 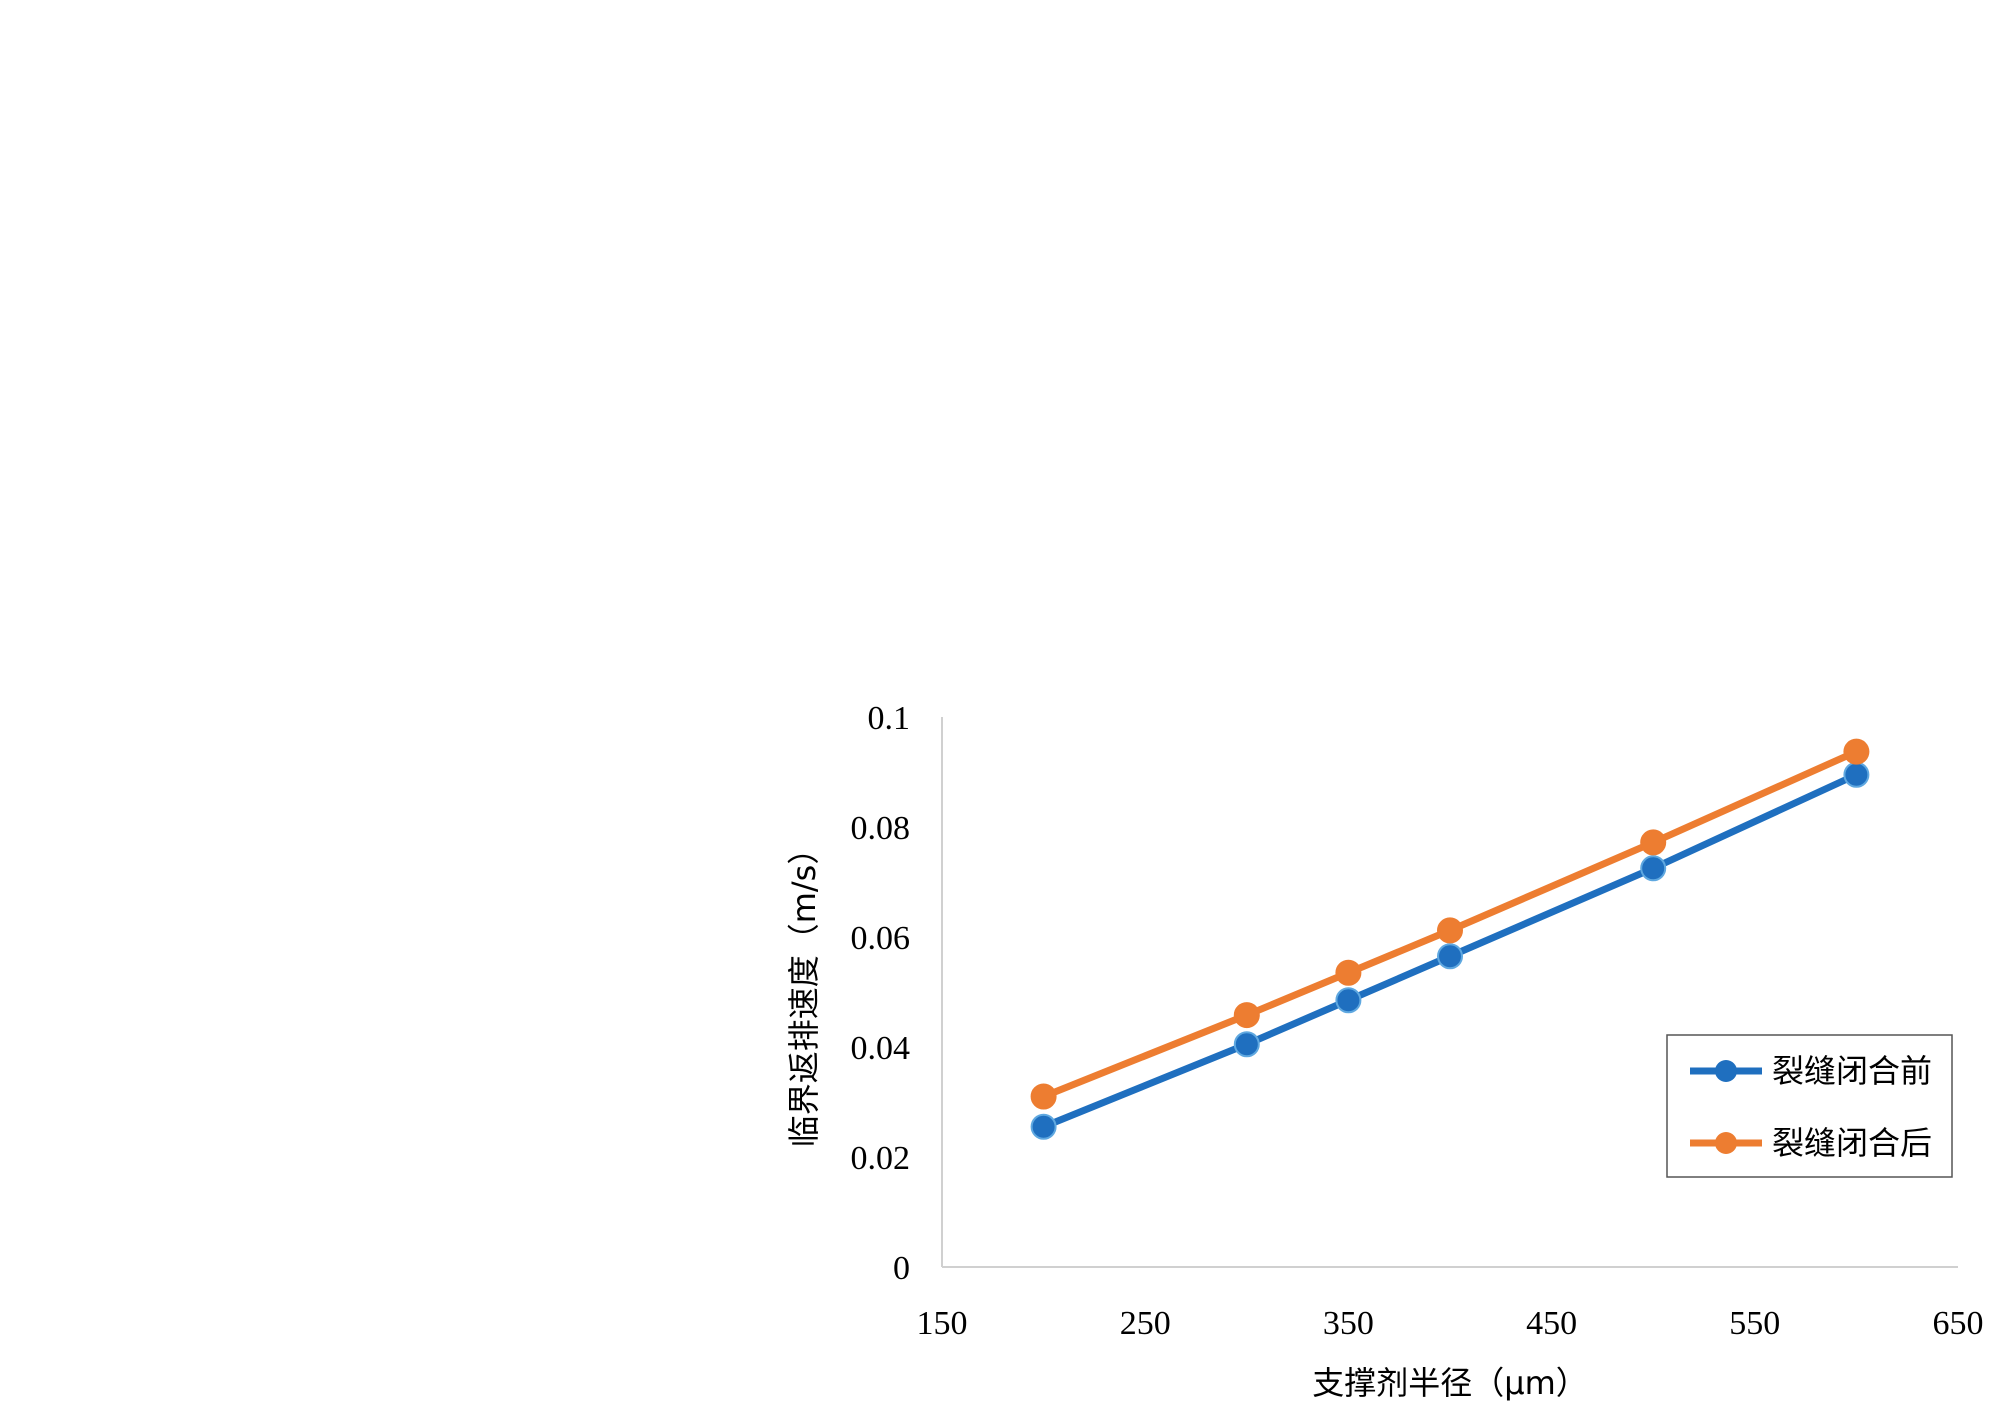 What do you see at coordinates (1809, 1106) in the screenshot?
I see `legend-box` at bounding box center [1809, 1106].